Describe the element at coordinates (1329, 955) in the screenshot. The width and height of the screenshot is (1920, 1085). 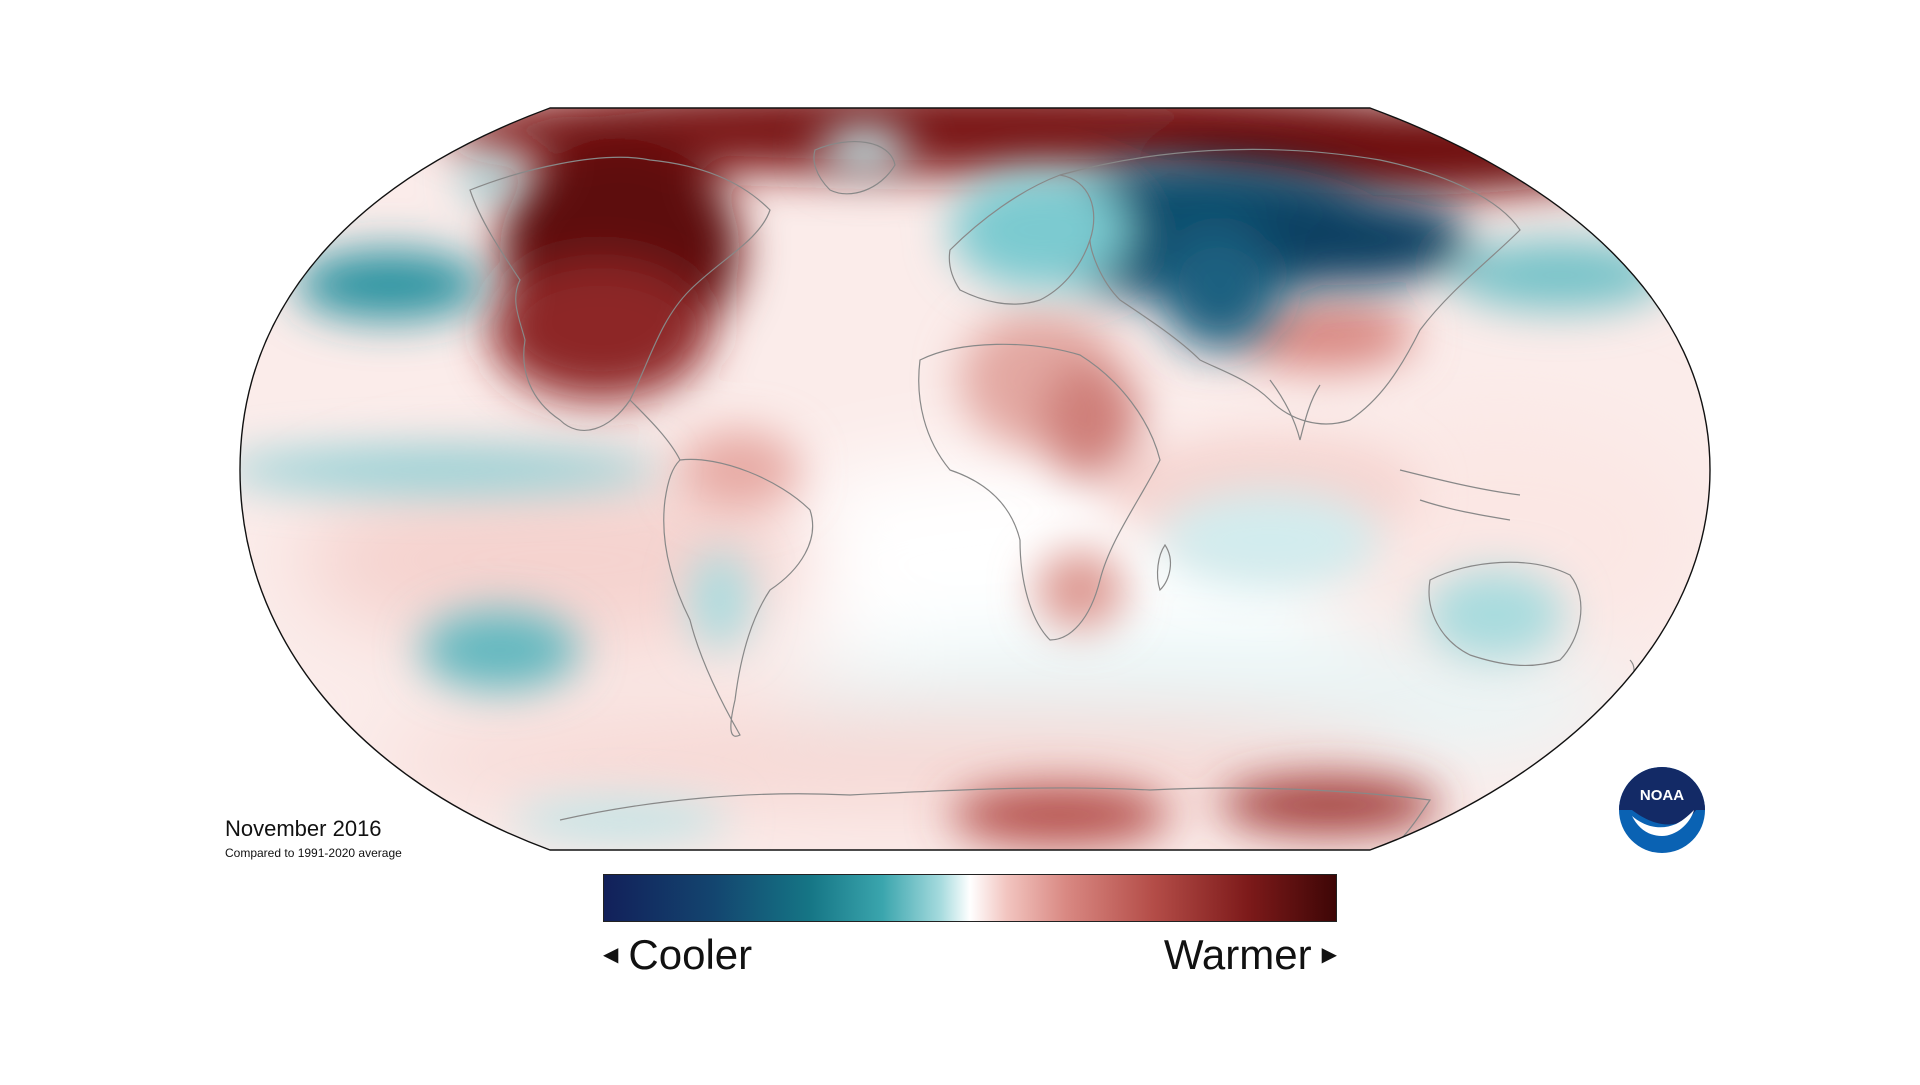
I see `right-arrow-icon: ▶` at that location.